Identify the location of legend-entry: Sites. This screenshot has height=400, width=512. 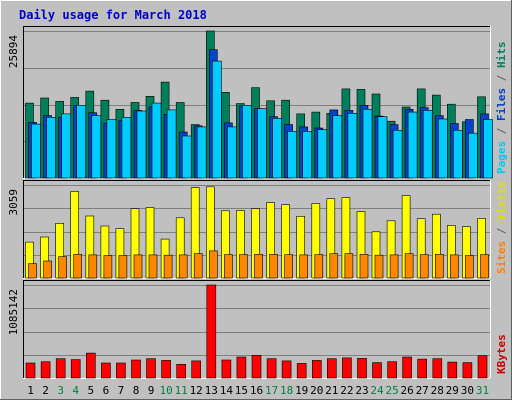
(501, 257).